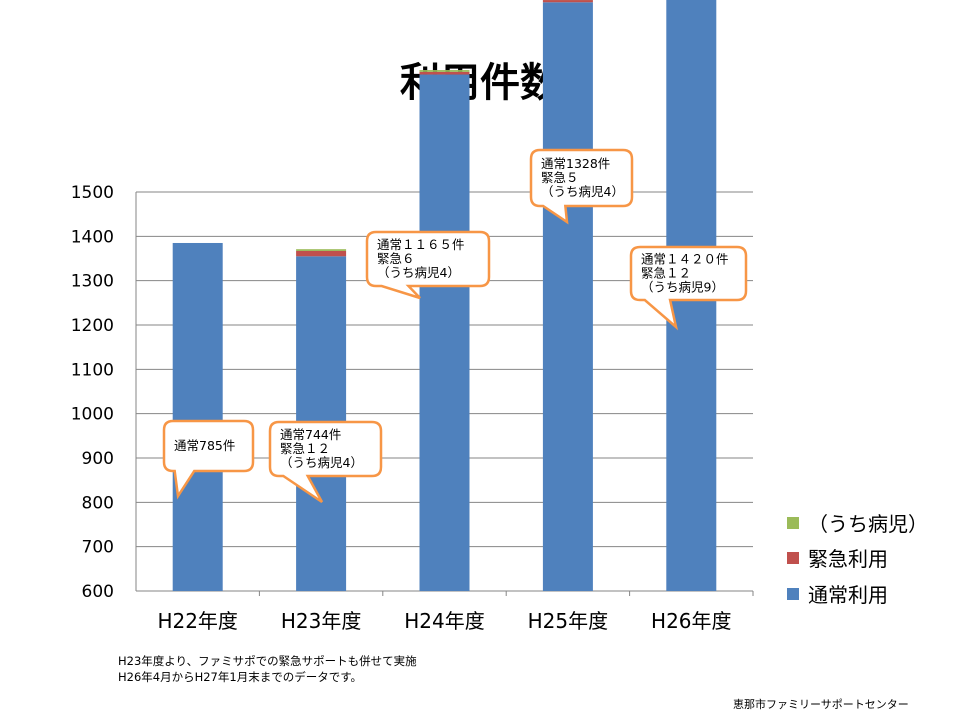 The height and width of the screenshot is (720, 960). Describe the element at coordinates (575, 163) in the screenshot. I see `callout-text: 通常1328件` at that location.